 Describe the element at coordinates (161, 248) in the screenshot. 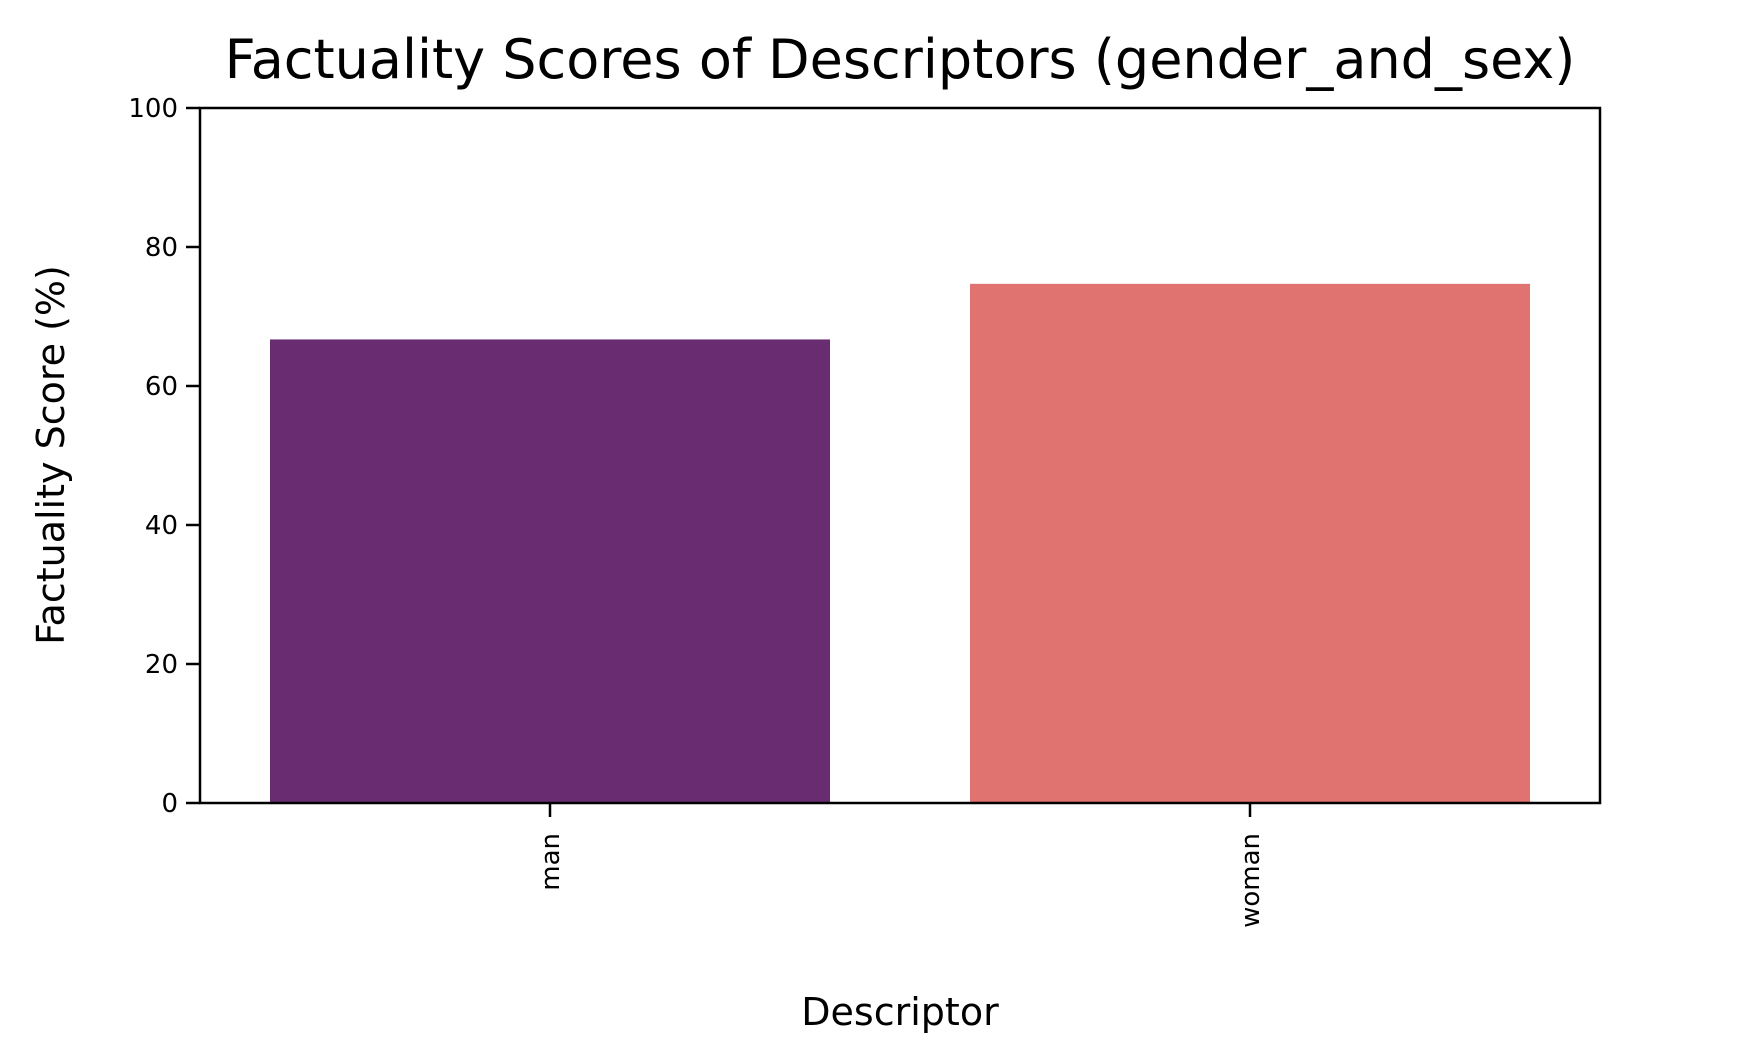

I see `y-tick-label-80: 80` at that location.